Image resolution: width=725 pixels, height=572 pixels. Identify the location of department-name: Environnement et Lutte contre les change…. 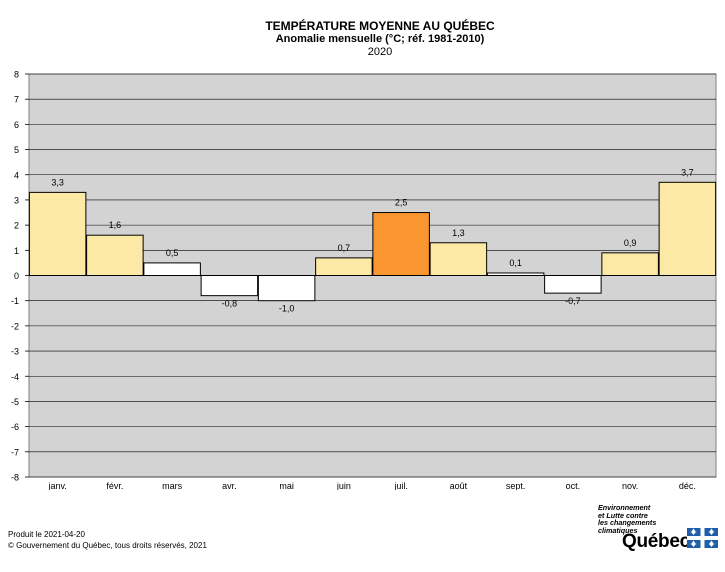
(627, 519).